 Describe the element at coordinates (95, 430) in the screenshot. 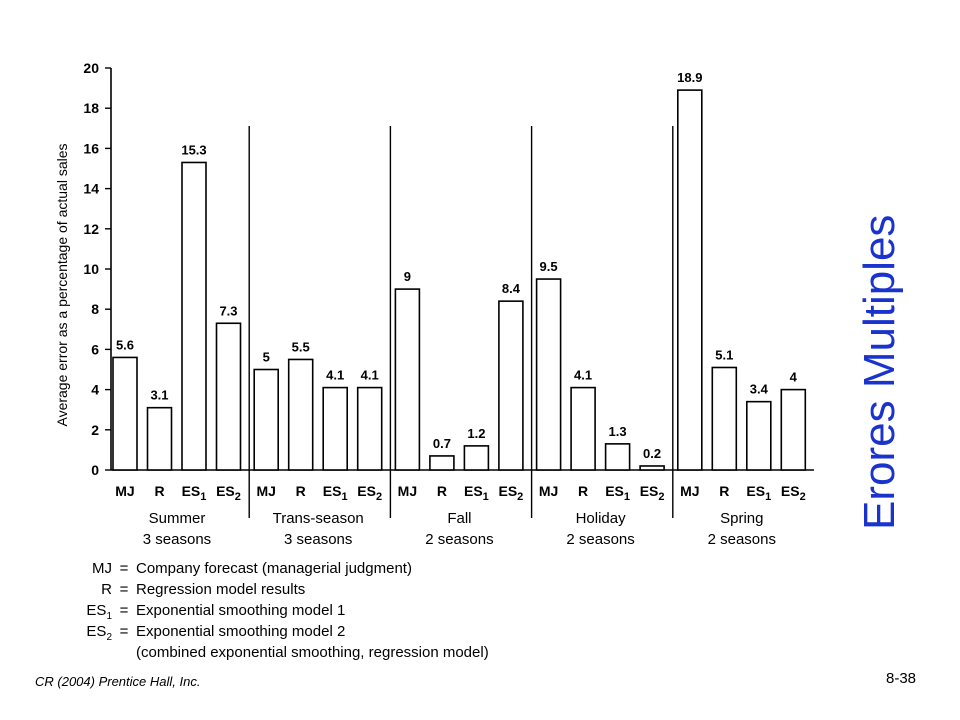

I see `y-tick-label: 2` at that location.